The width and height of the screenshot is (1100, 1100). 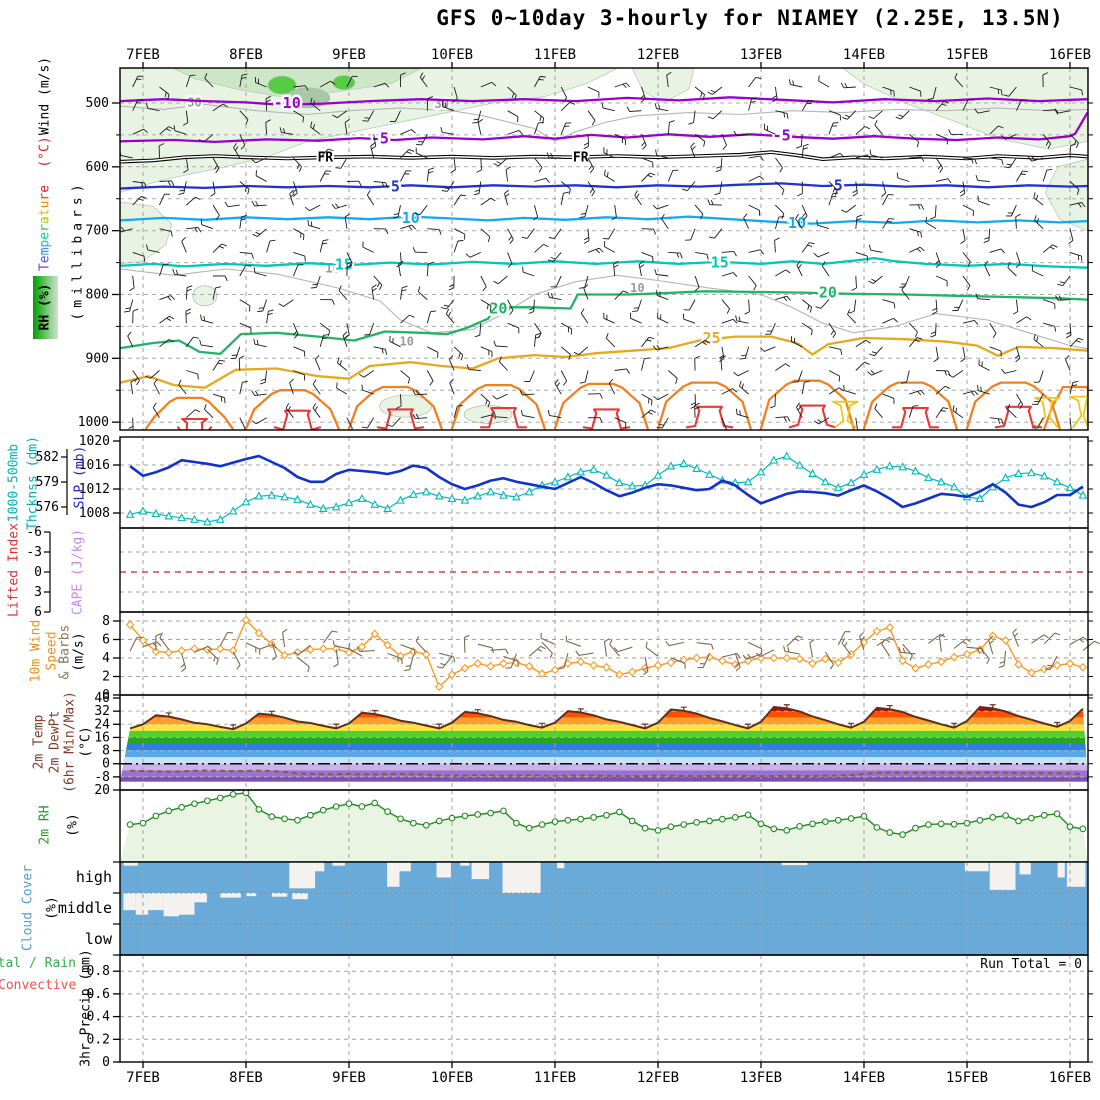 What do you see at coordinates (97, 167) in the screenshot?
I see `axis-tick-label: 600` at bounding box center [97, 167].